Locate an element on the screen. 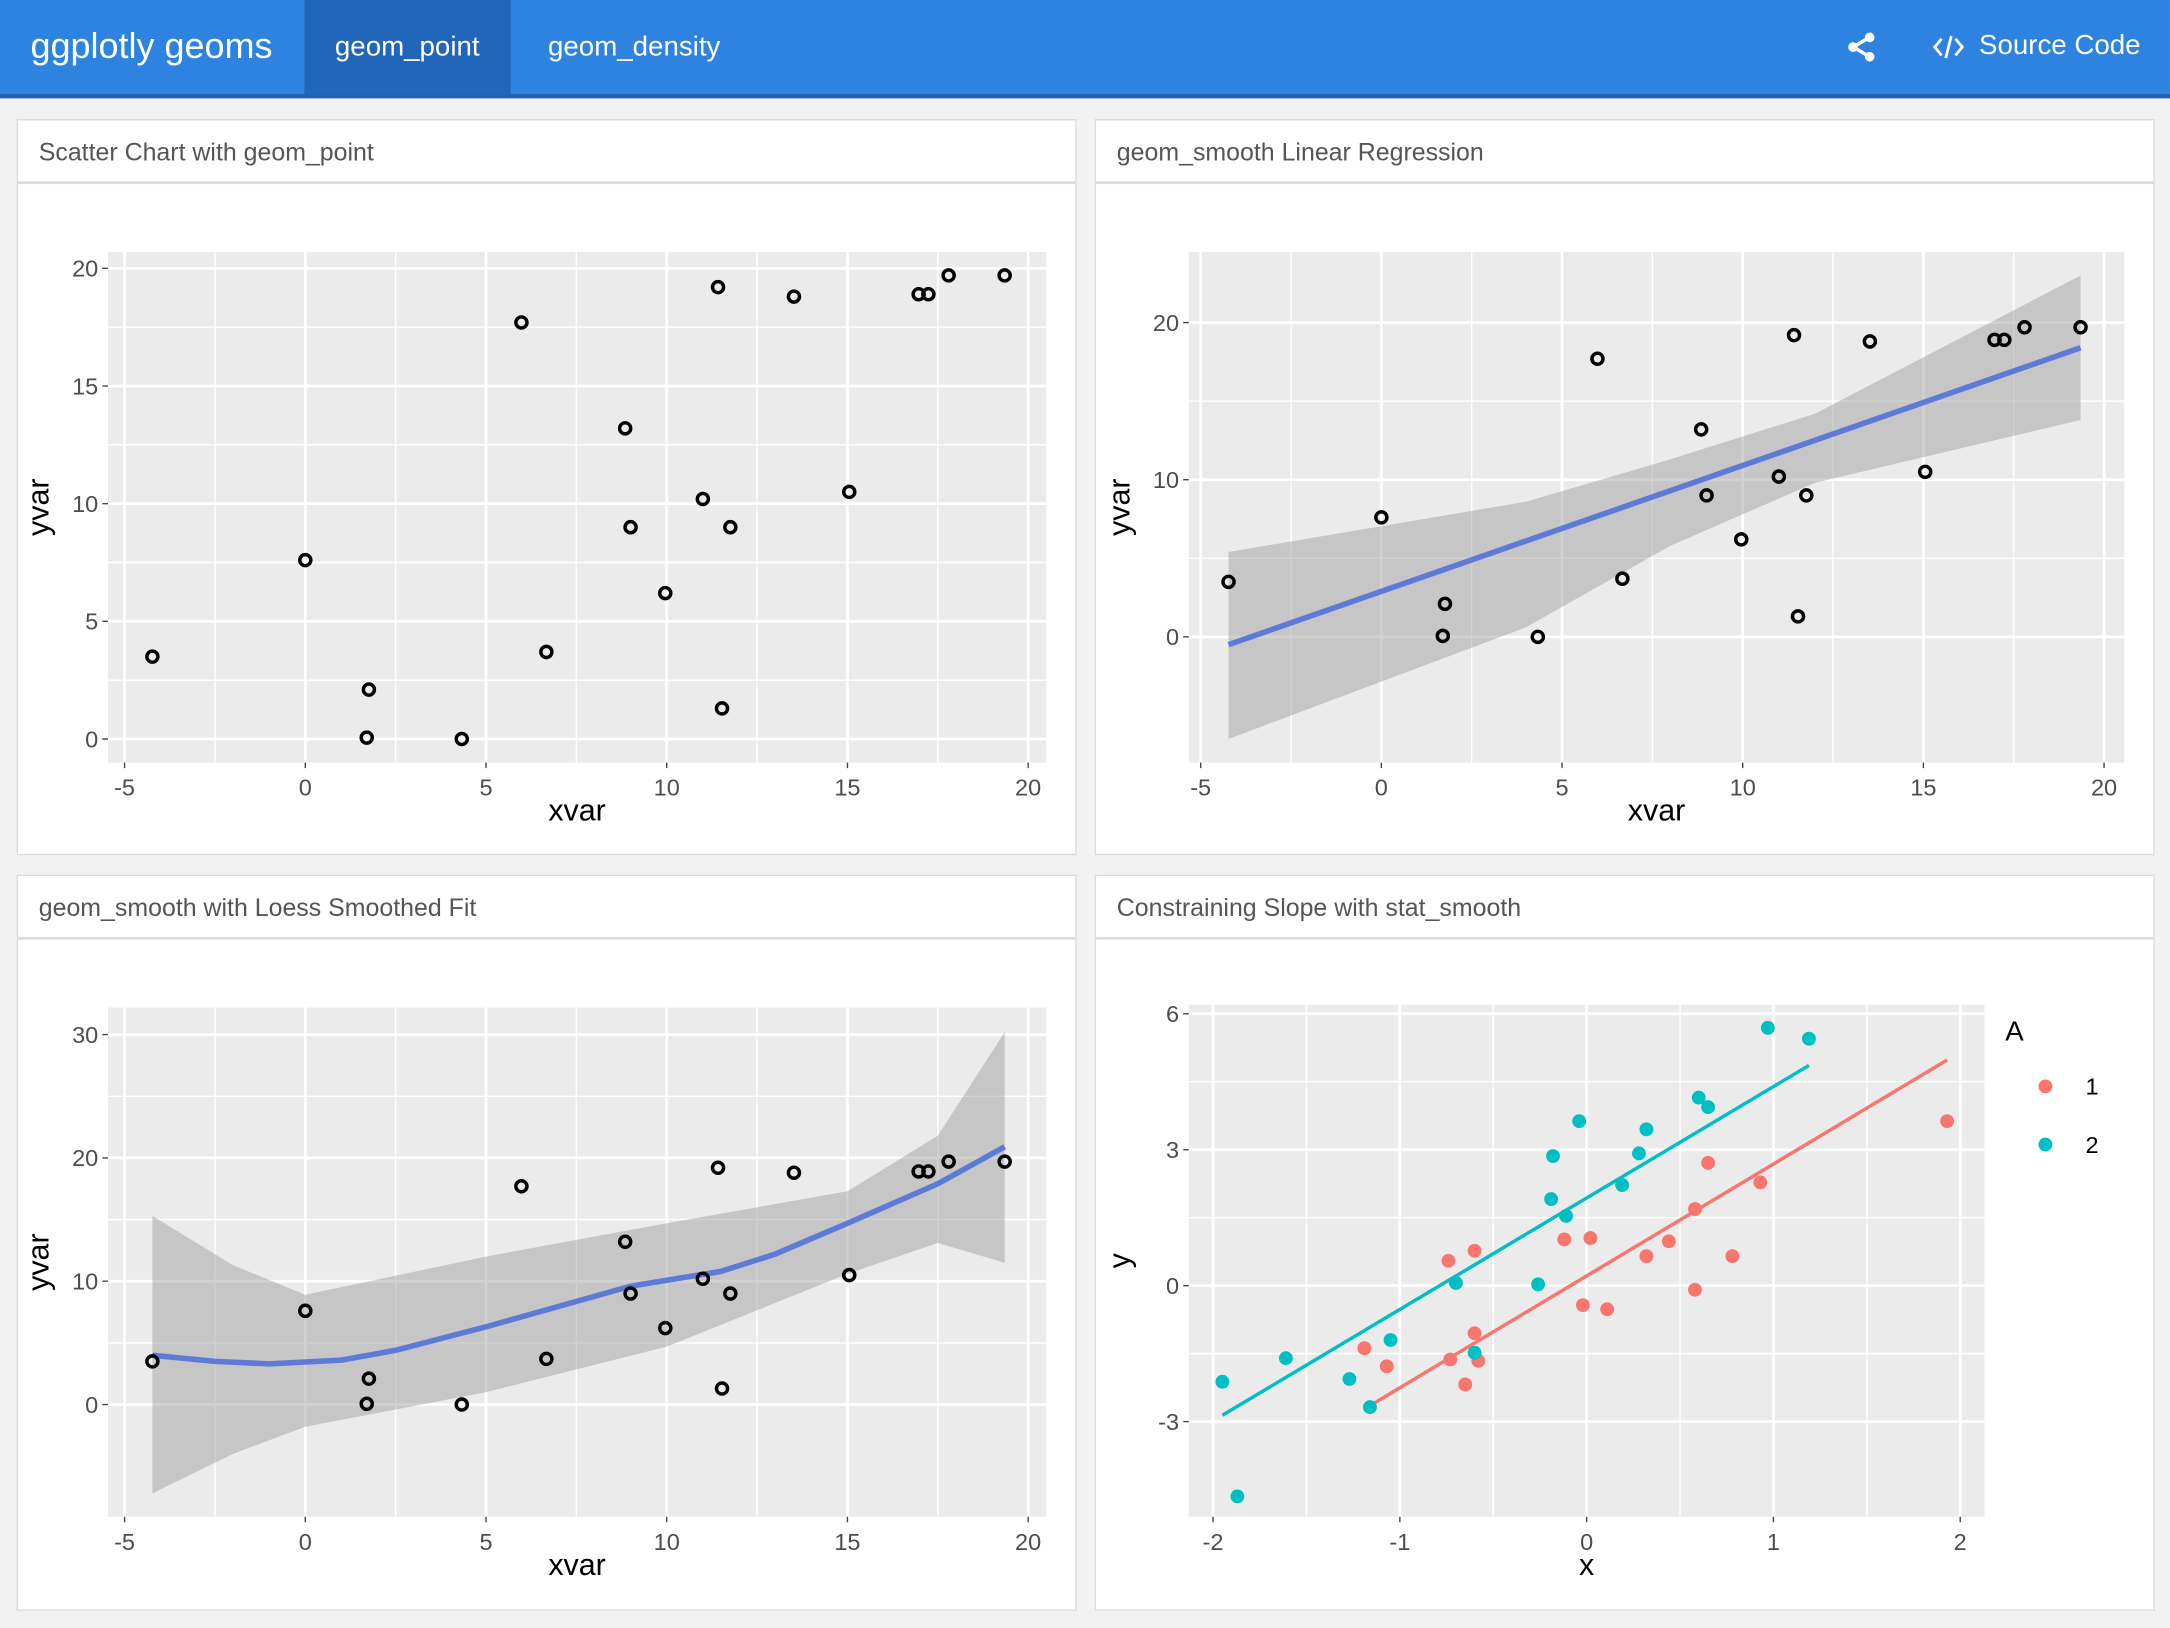 Image resolution: width=2170 pixels, height=1628 pixels. legend-label-2: 2 is located at coordinates (2092, 1145).